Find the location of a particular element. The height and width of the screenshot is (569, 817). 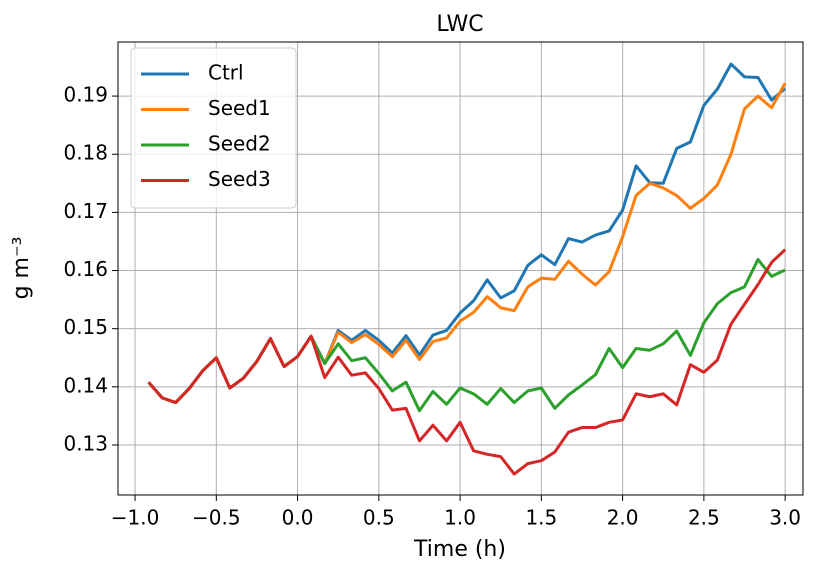

x-tick-label: 0.0 is located at coordinates (298, 518).